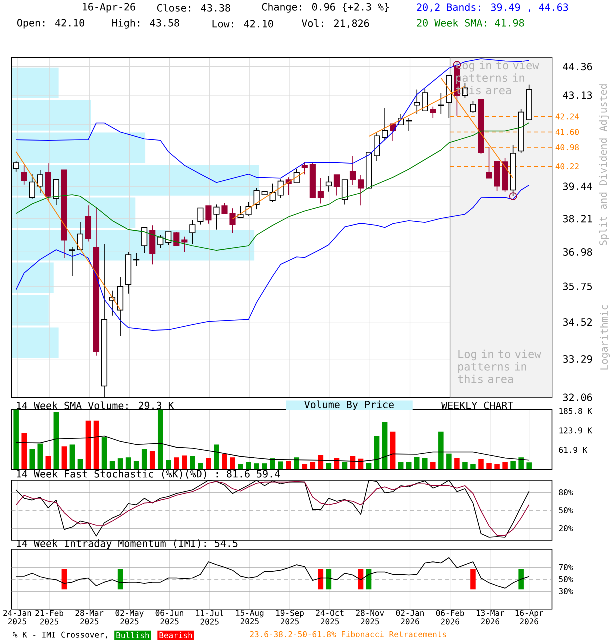 This screenshot has height=640, width=612. What do you see at coordinates (477, 406) in the screenshot?
I see `text: WEEKLY CHART` at bounding box center [477, 406].